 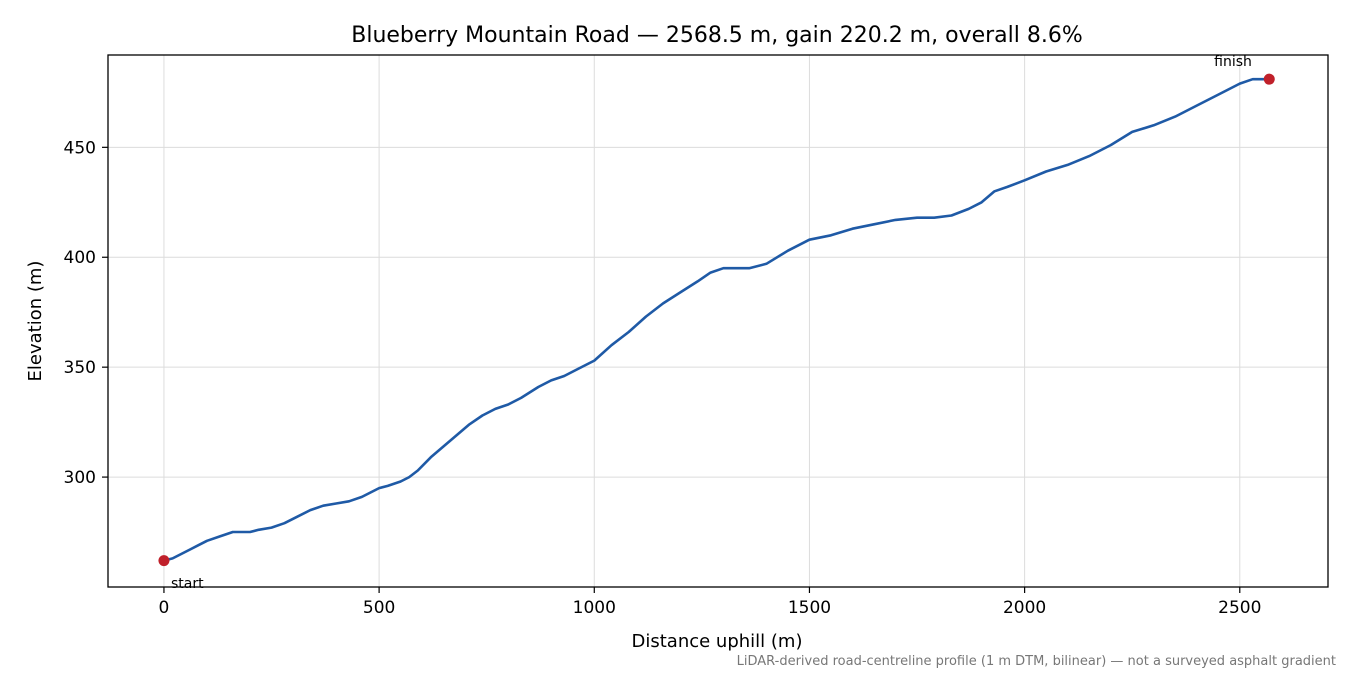 What do you see at coordinates (379, 608) in the screenshot?
I see `x-tick-label: 500` at bounding box center [379, 608].